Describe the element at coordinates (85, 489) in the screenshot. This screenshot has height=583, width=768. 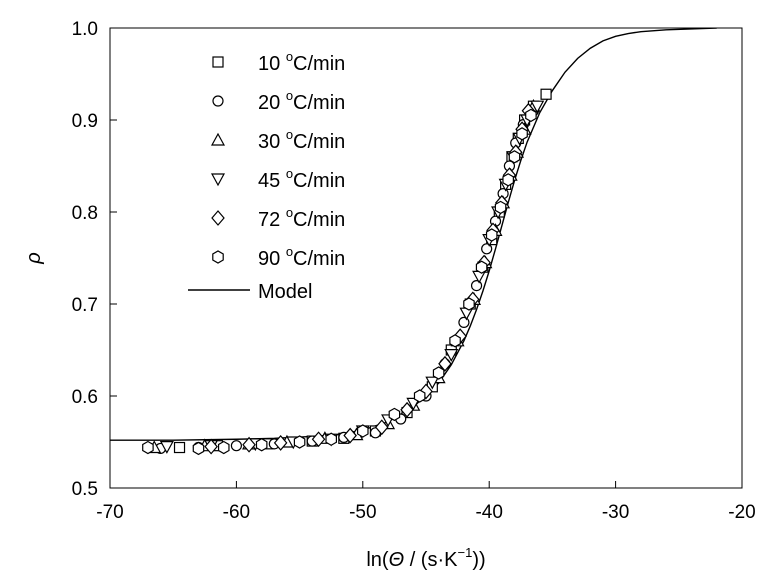
I see `y-tick-label: 0.5` at that location.